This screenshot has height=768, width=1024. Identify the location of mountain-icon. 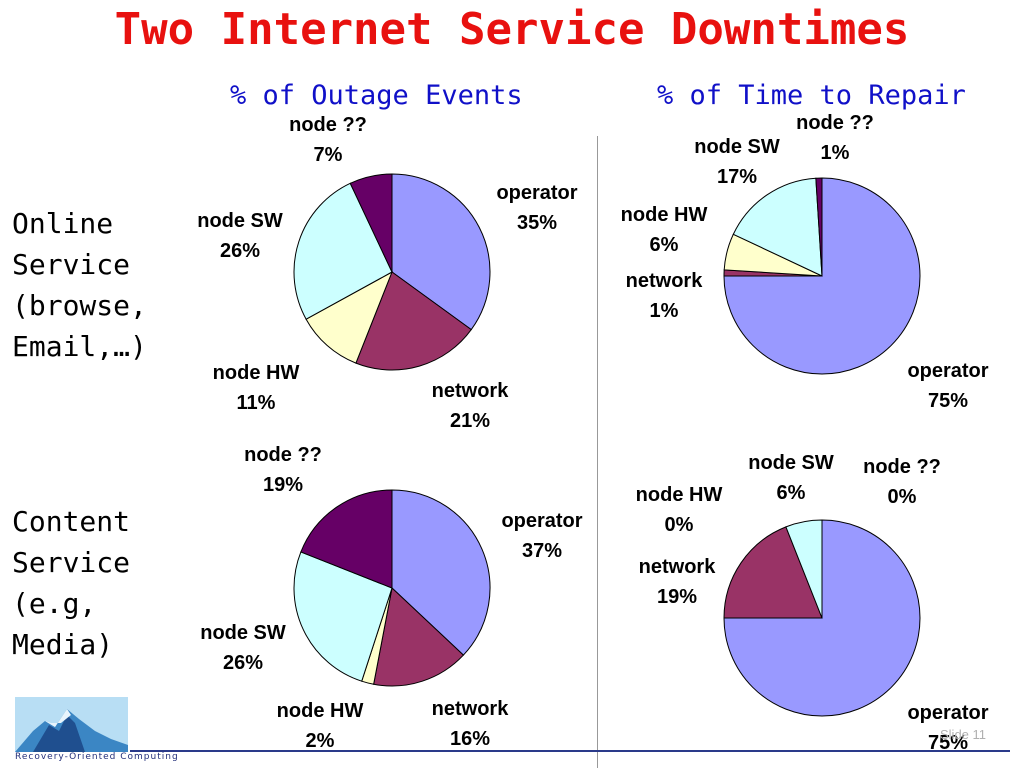
(71, 730).